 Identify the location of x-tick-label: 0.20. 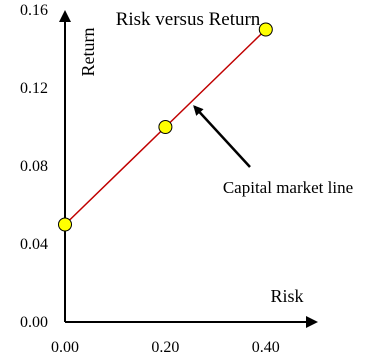
(165, 347).